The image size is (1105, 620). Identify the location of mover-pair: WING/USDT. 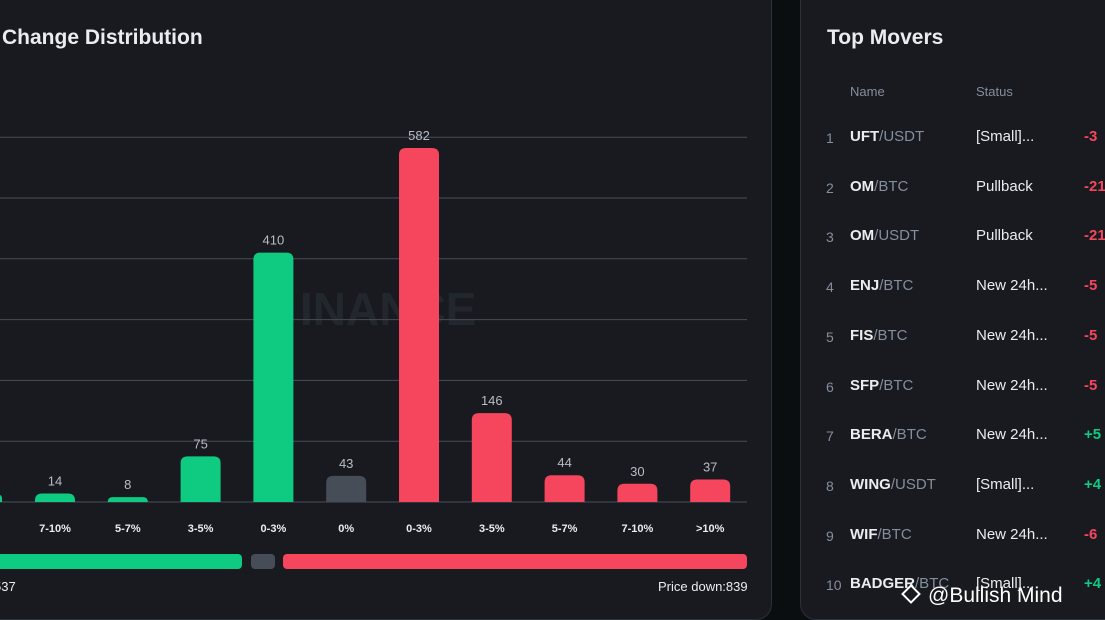
(893, 484).